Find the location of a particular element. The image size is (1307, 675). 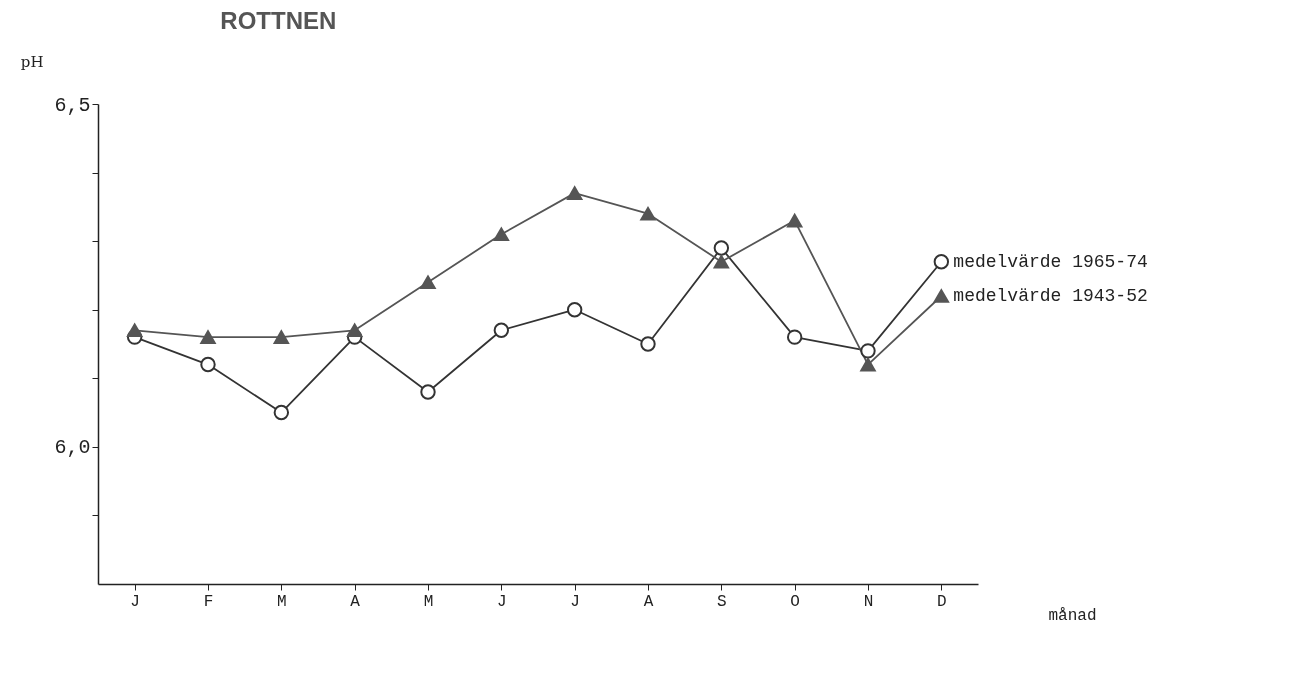

y-axis-title: pH is located at coordinates (32, 61).